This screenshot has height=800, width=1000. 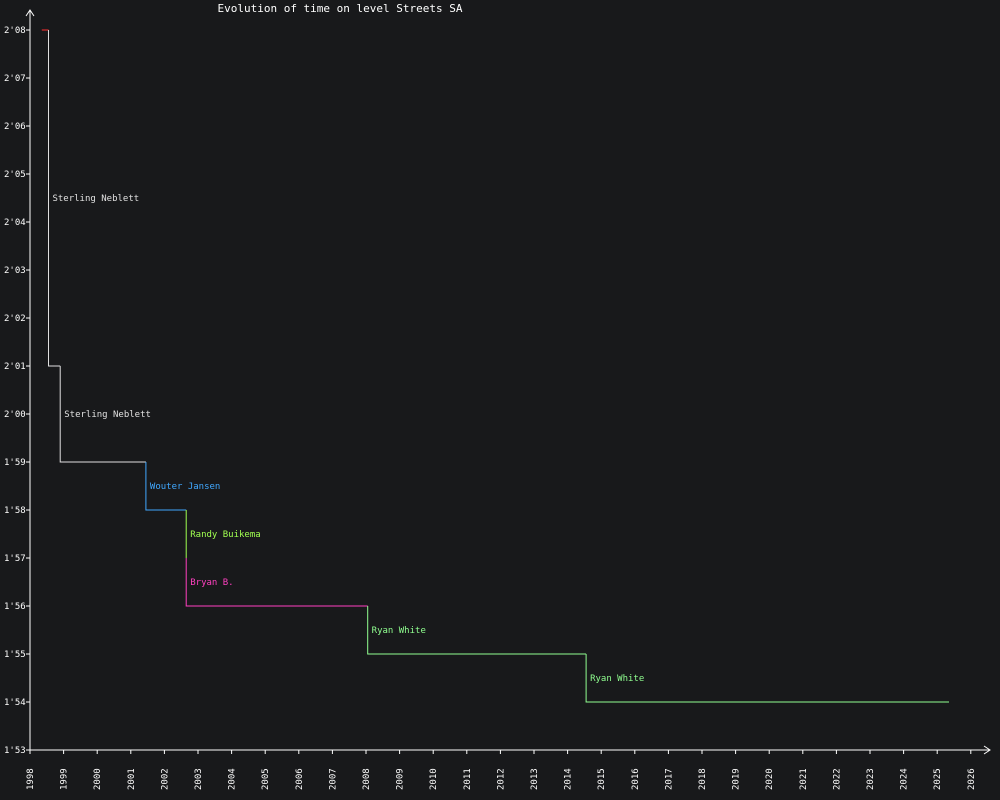 I want to click on y-tick-label: 2'05, so click(x=15, y=175).